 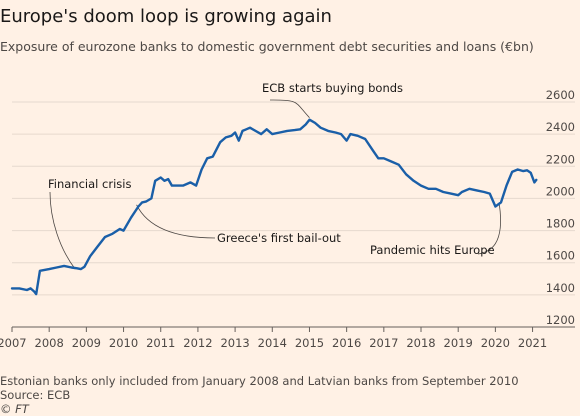 What do you see at coordinates (166, 16) in the screenshot?
I see `chart-title: Europe's doom loop is growing again` at bounding box center [166, 16].